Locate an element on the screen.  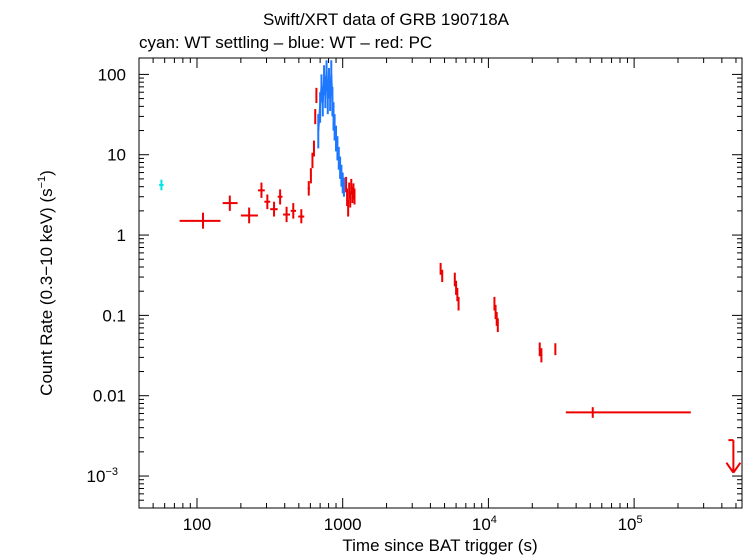
y-axis-label: Count Rate (0.3−10 keV) (s−1) is located at coordinates (46, 283).